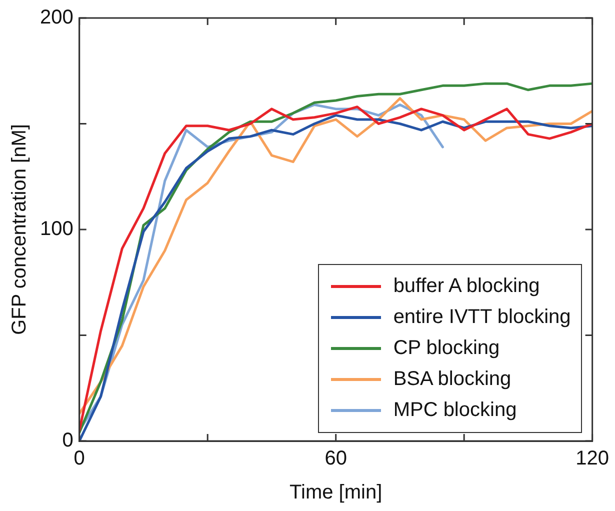  Describe the element at coordinates (452, 379) in the screenshot. I see `legend-label: BSA blocking` at that location.